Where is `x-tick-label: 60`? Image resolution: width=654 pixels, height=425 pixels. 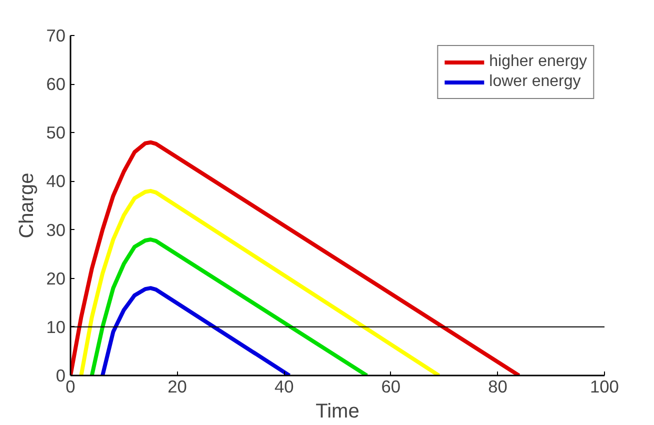
x-tick-label: 60 is located at coordinates (391, 386).